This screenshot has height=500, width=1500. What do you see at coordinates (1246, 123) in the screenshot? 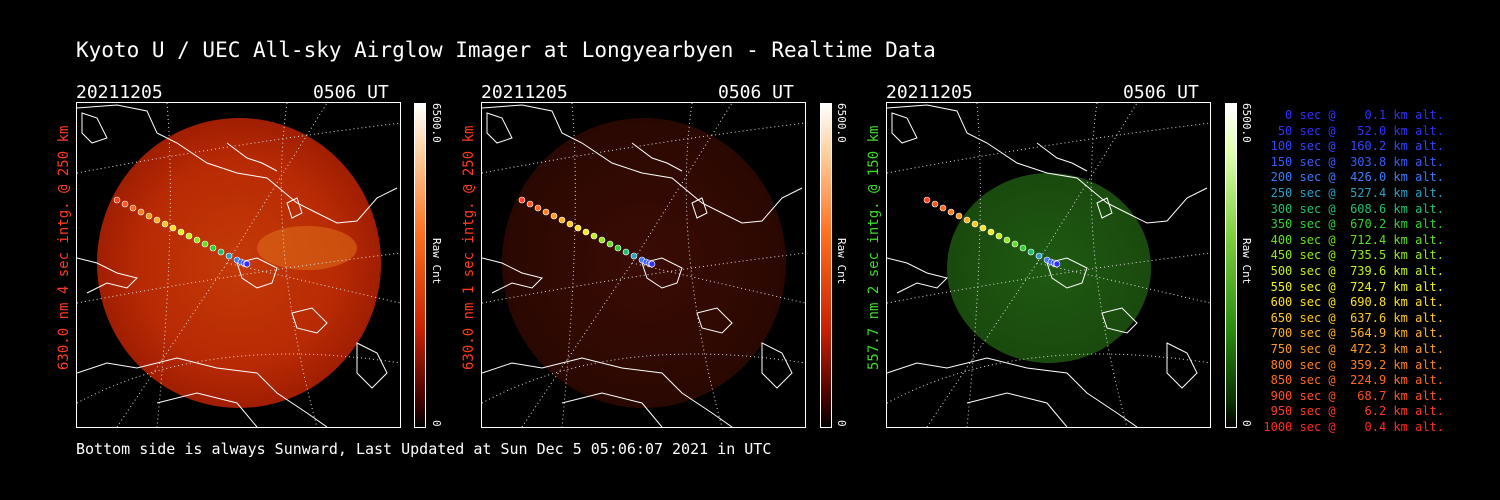
I see `panel-3-colorbar-max: 6500.0` at bounding box center [1246, 123].